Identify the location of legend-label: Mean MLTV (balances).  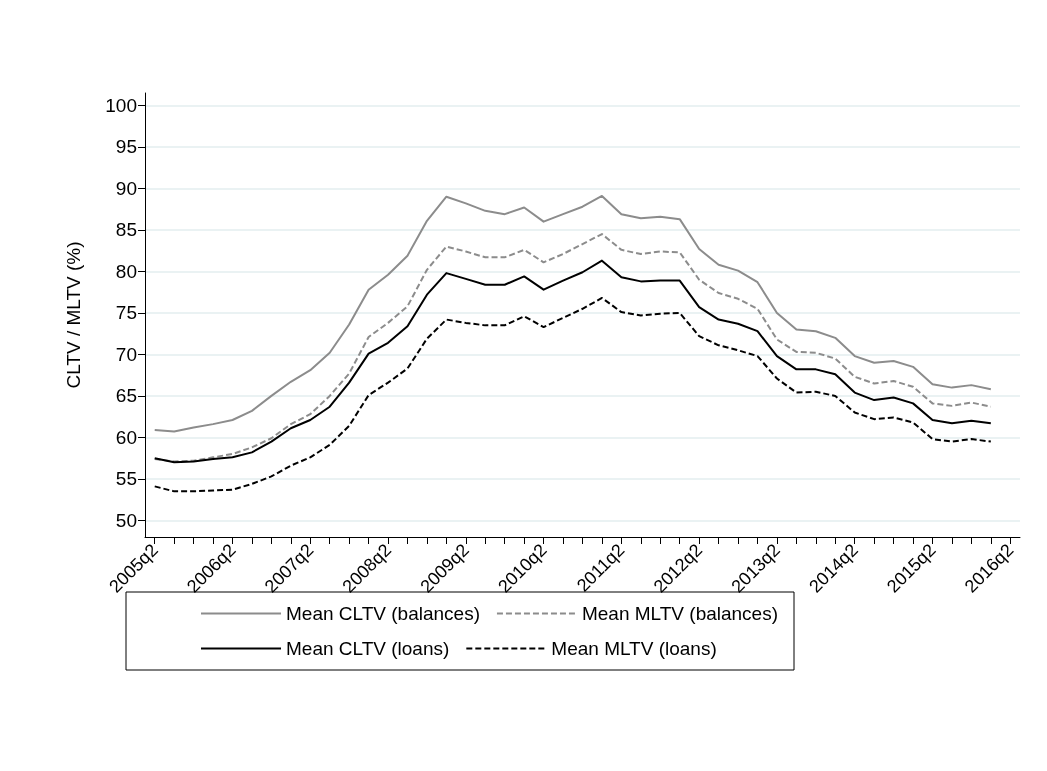
(680, 613).